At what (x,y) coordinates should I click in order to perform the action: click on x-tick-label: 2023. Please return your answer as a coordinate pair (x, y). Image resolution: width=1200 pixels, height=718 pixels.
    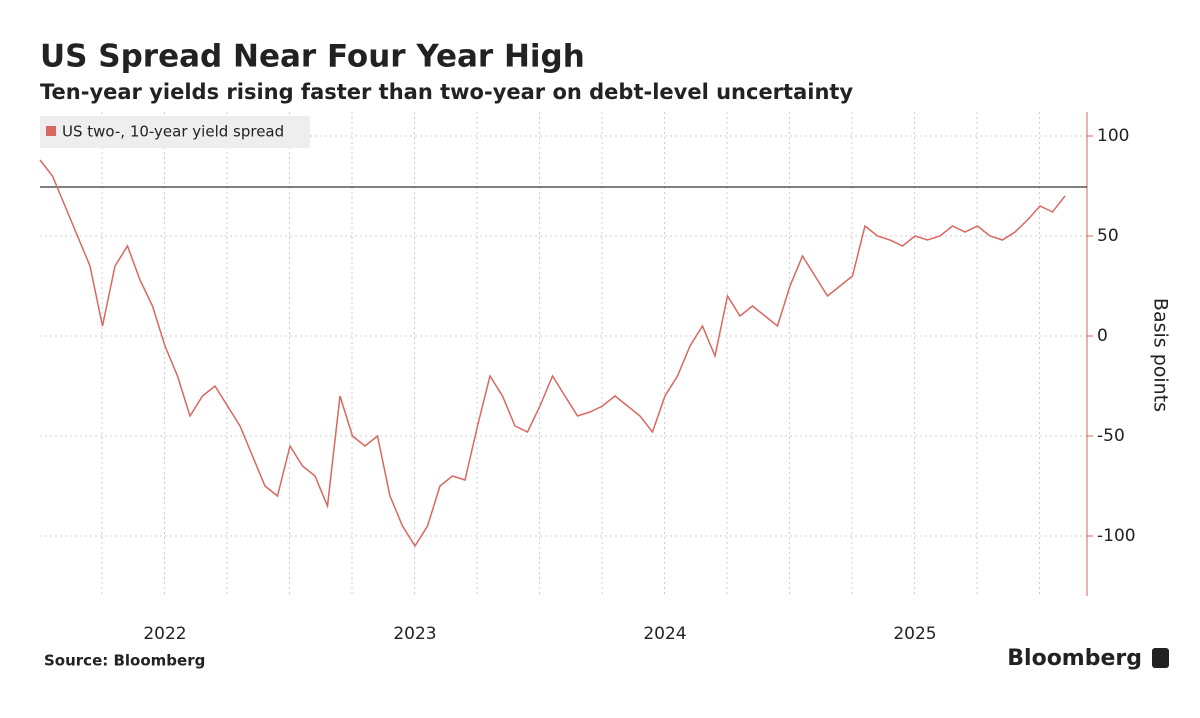
    Looking at the image, I should click on (414, 634).